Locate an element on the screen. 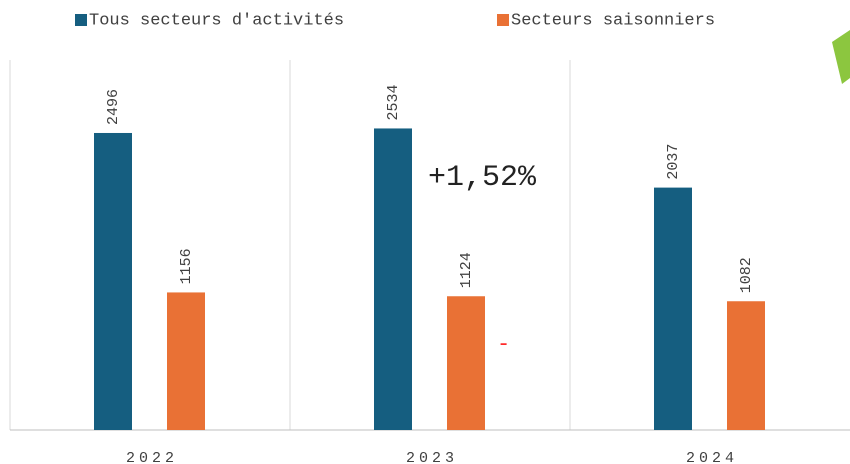  legend-label: Tous secteurs d'activités is located at coordinates (216, 20).